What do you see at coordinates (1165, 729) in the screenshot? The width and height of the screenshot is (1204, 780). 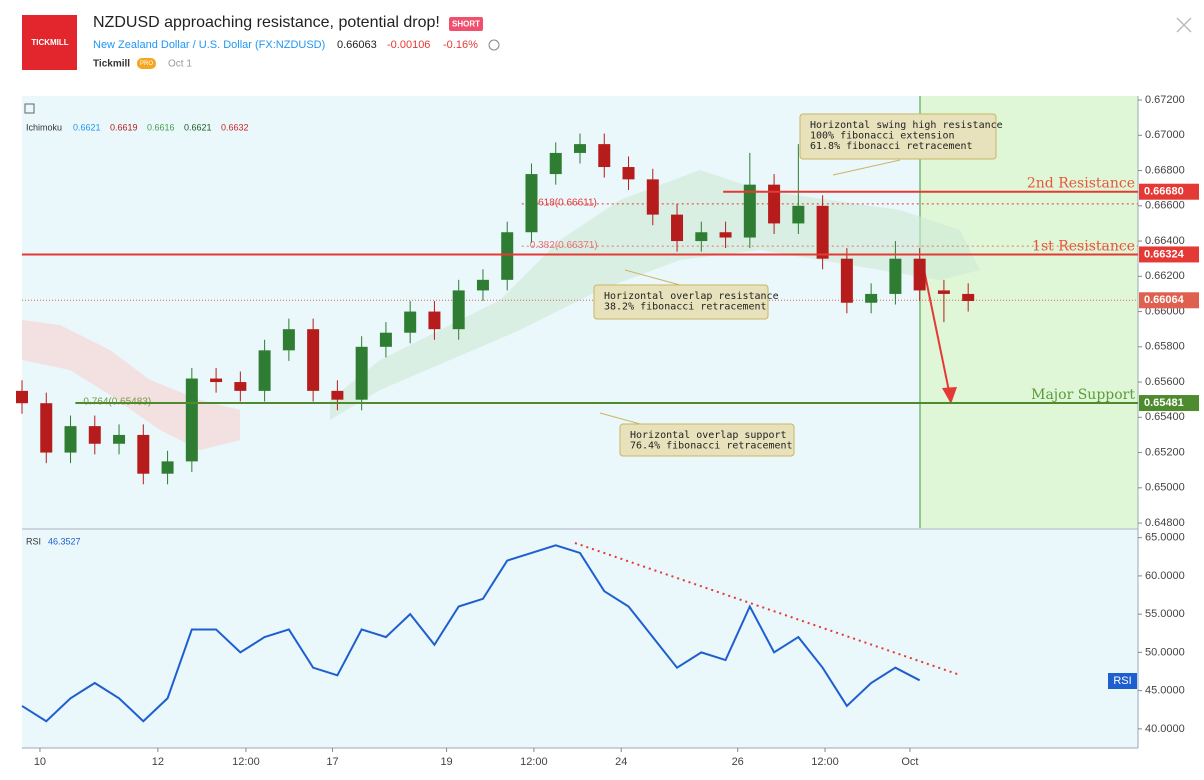 I see `y-tick-label: 40.0000` at bounding box center [1165, 729].